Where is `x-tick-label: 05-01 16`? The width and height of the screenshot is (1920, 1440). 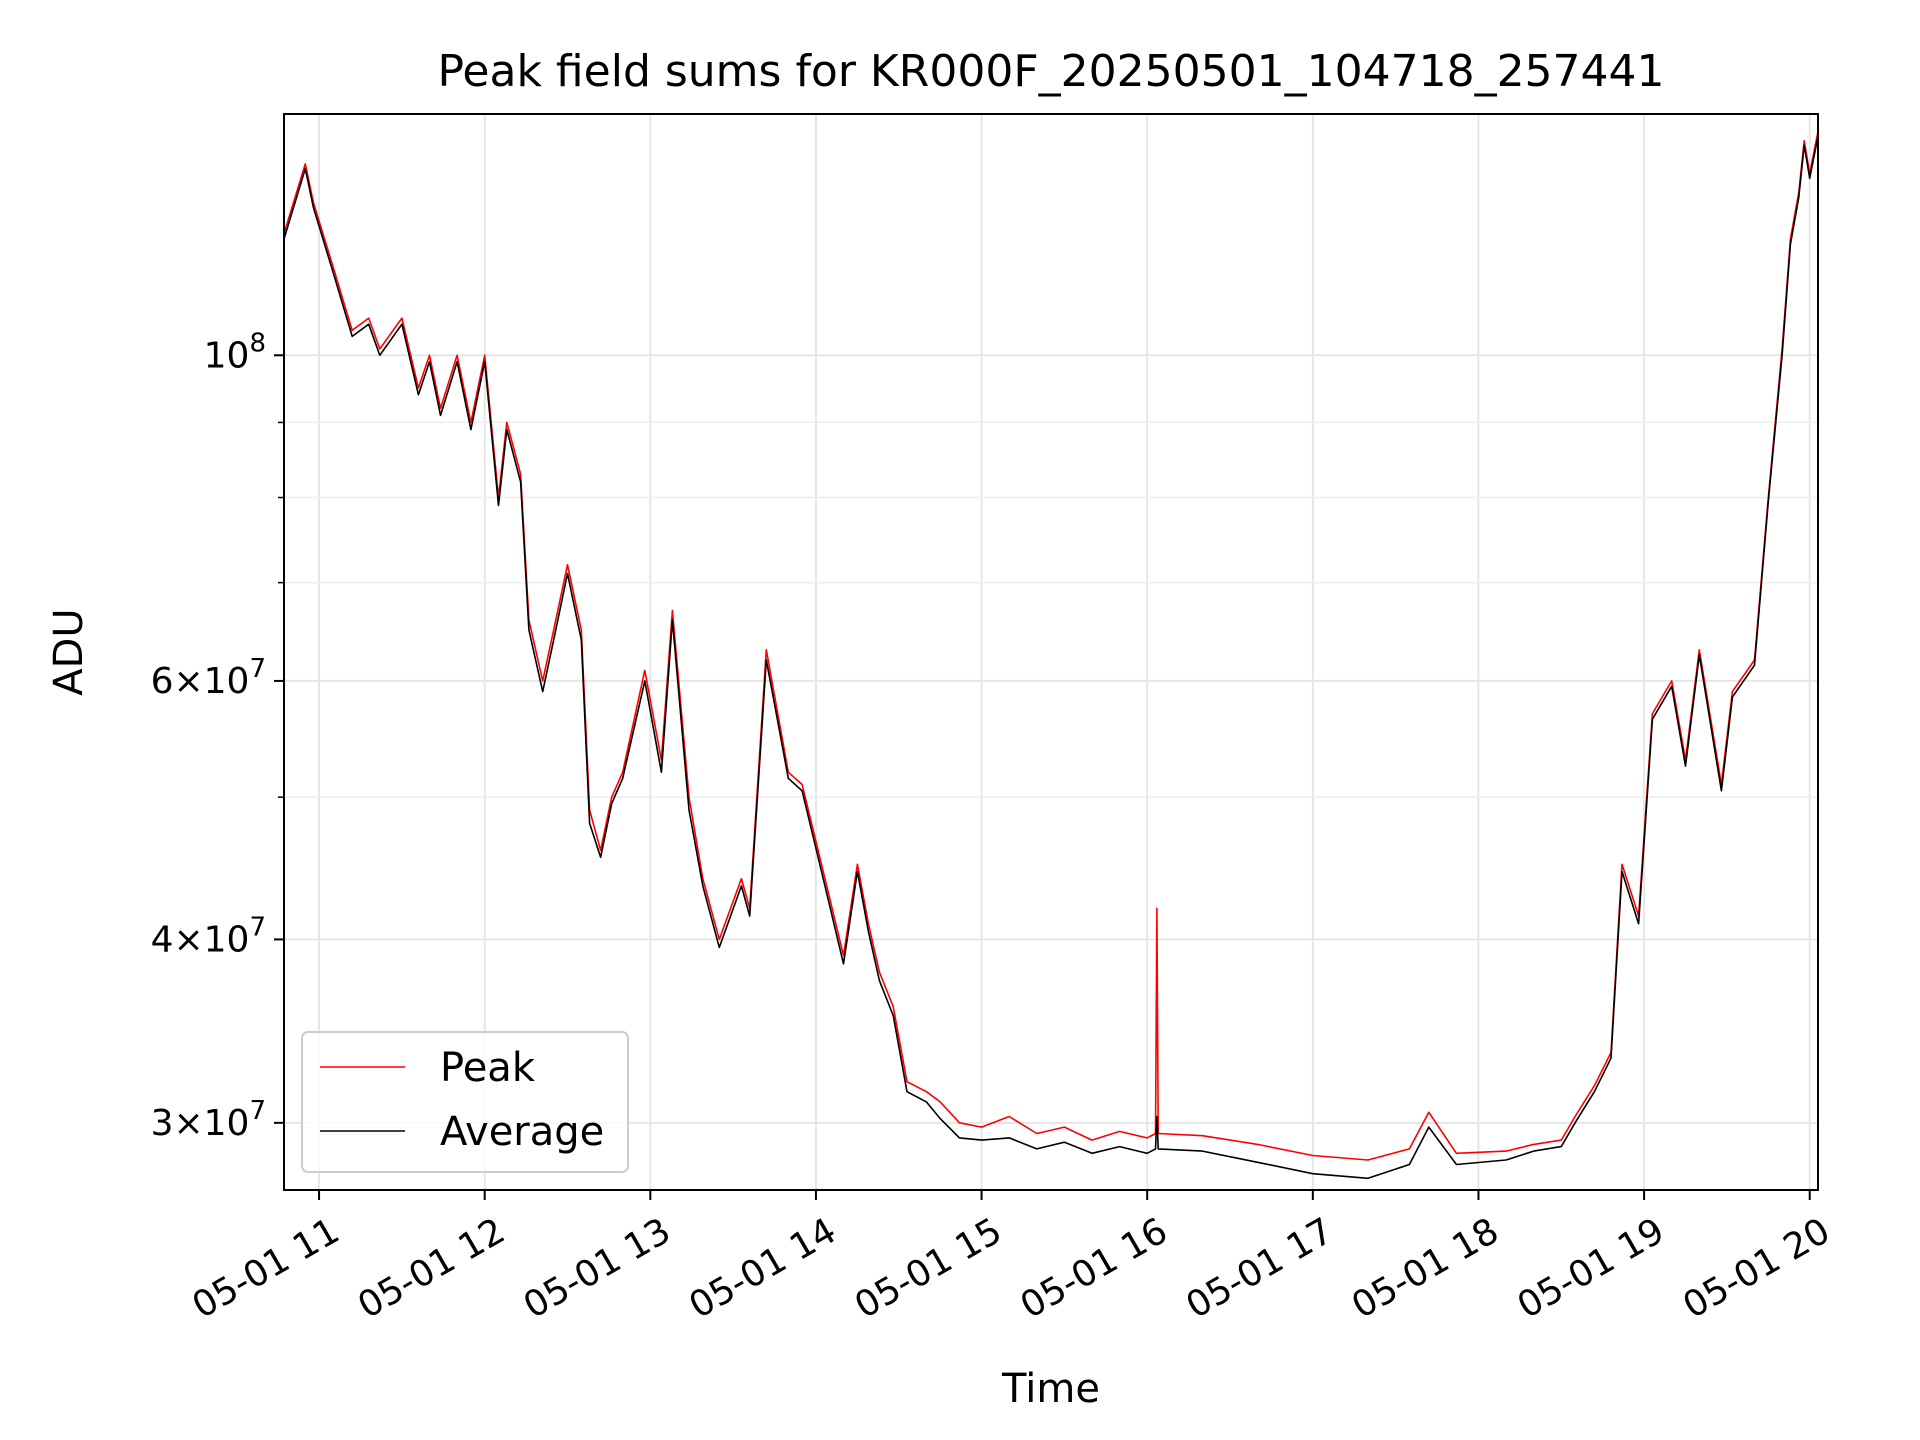
x-tick-label: 05-01 16 is located at coordinates (1094, 1268).